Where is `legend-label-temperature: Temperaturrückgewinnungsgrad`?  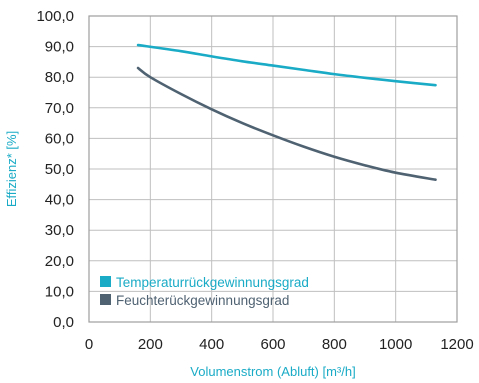
legend-label-temperature: Temperaturrückgewinnungsgrad is located at coordinates (212, 282).